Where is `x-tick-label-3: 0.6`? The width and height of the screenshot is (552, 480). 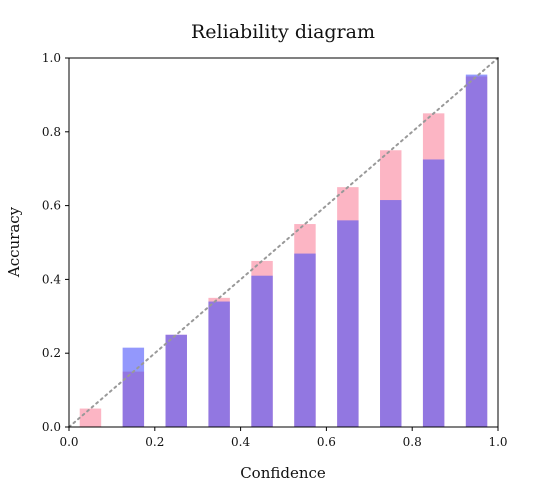
x-tick-label-3: 0.6 is located at coordinates (326, 442).